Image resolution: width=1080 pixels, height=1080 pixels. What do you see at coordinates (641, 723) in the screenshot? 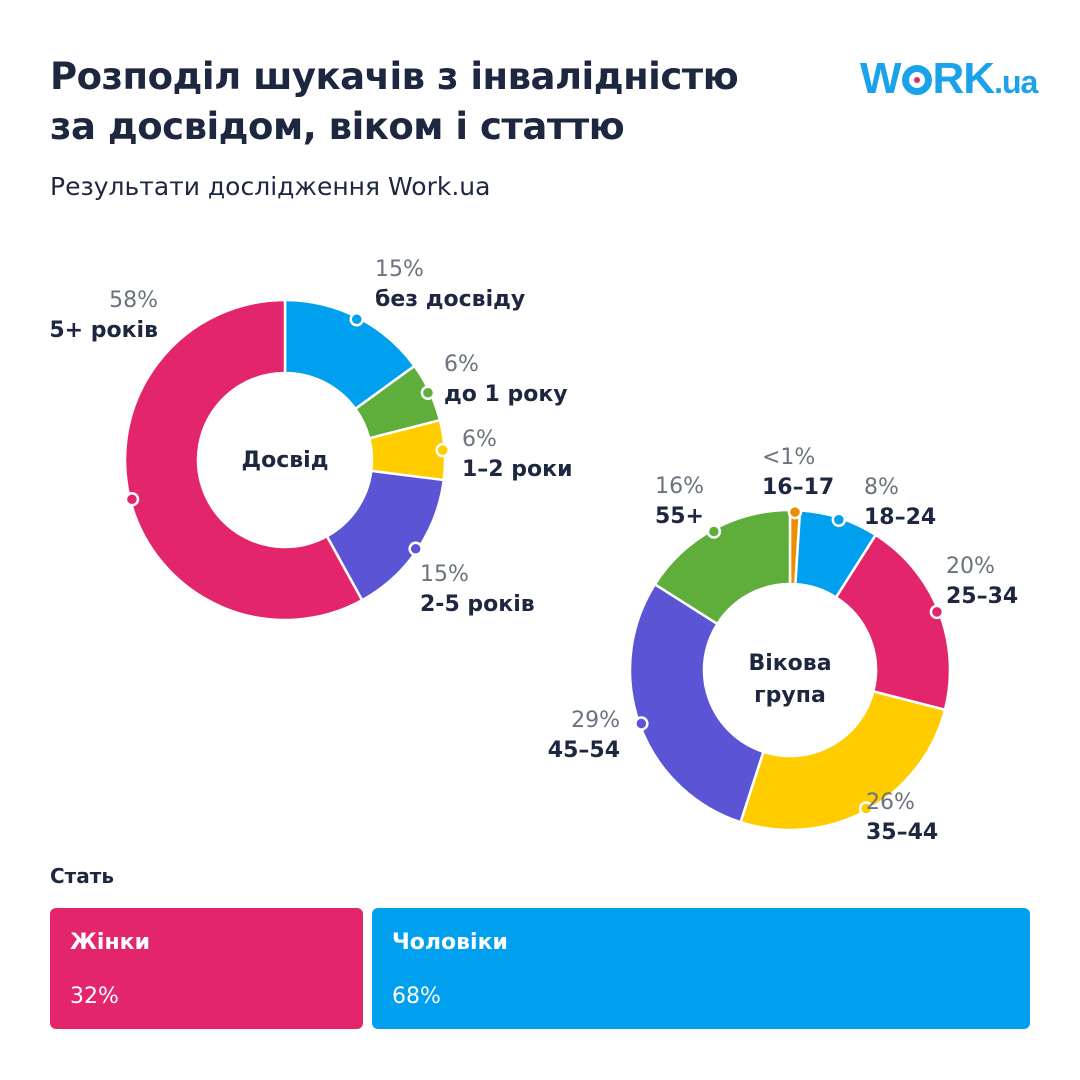
I see `label-marker-45–54` at bounding box center [641, 723].